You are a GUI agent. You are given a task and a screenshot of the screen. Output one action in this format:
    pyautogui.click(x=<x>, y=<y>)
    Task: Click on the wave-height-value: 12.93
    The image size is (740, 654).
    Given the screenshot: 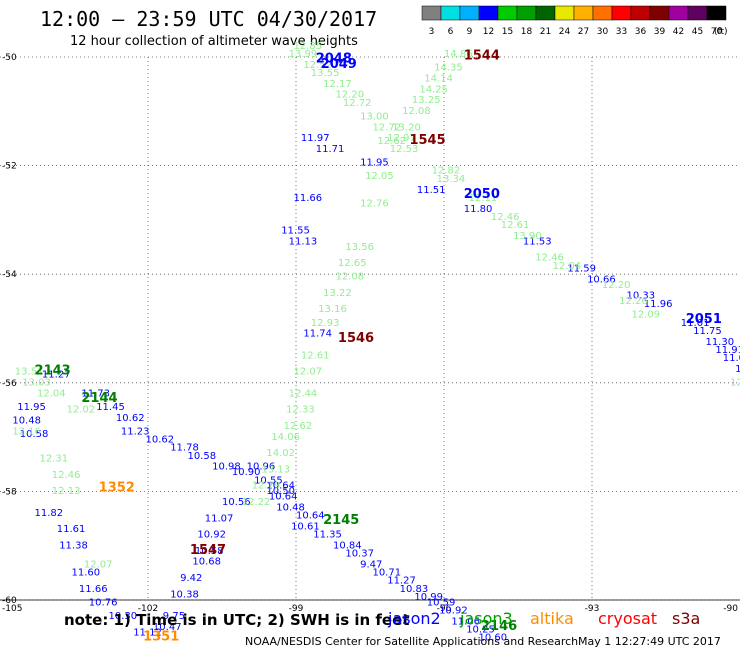 What is the action you would take?
    pyautogui.click(x=325, y=323)
    